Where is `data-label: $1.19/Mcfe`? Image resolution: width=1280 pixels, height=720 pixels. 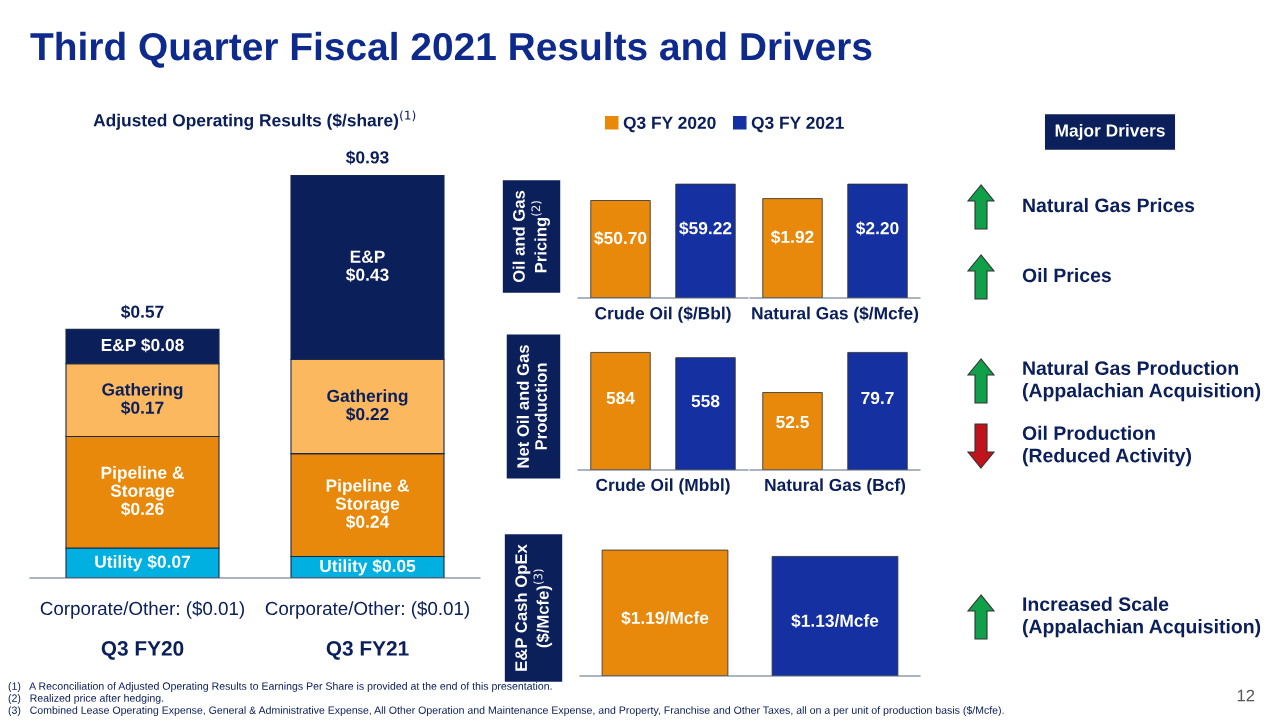 data-label: $1.19/Mcfe is located at coordinates (665, 618).